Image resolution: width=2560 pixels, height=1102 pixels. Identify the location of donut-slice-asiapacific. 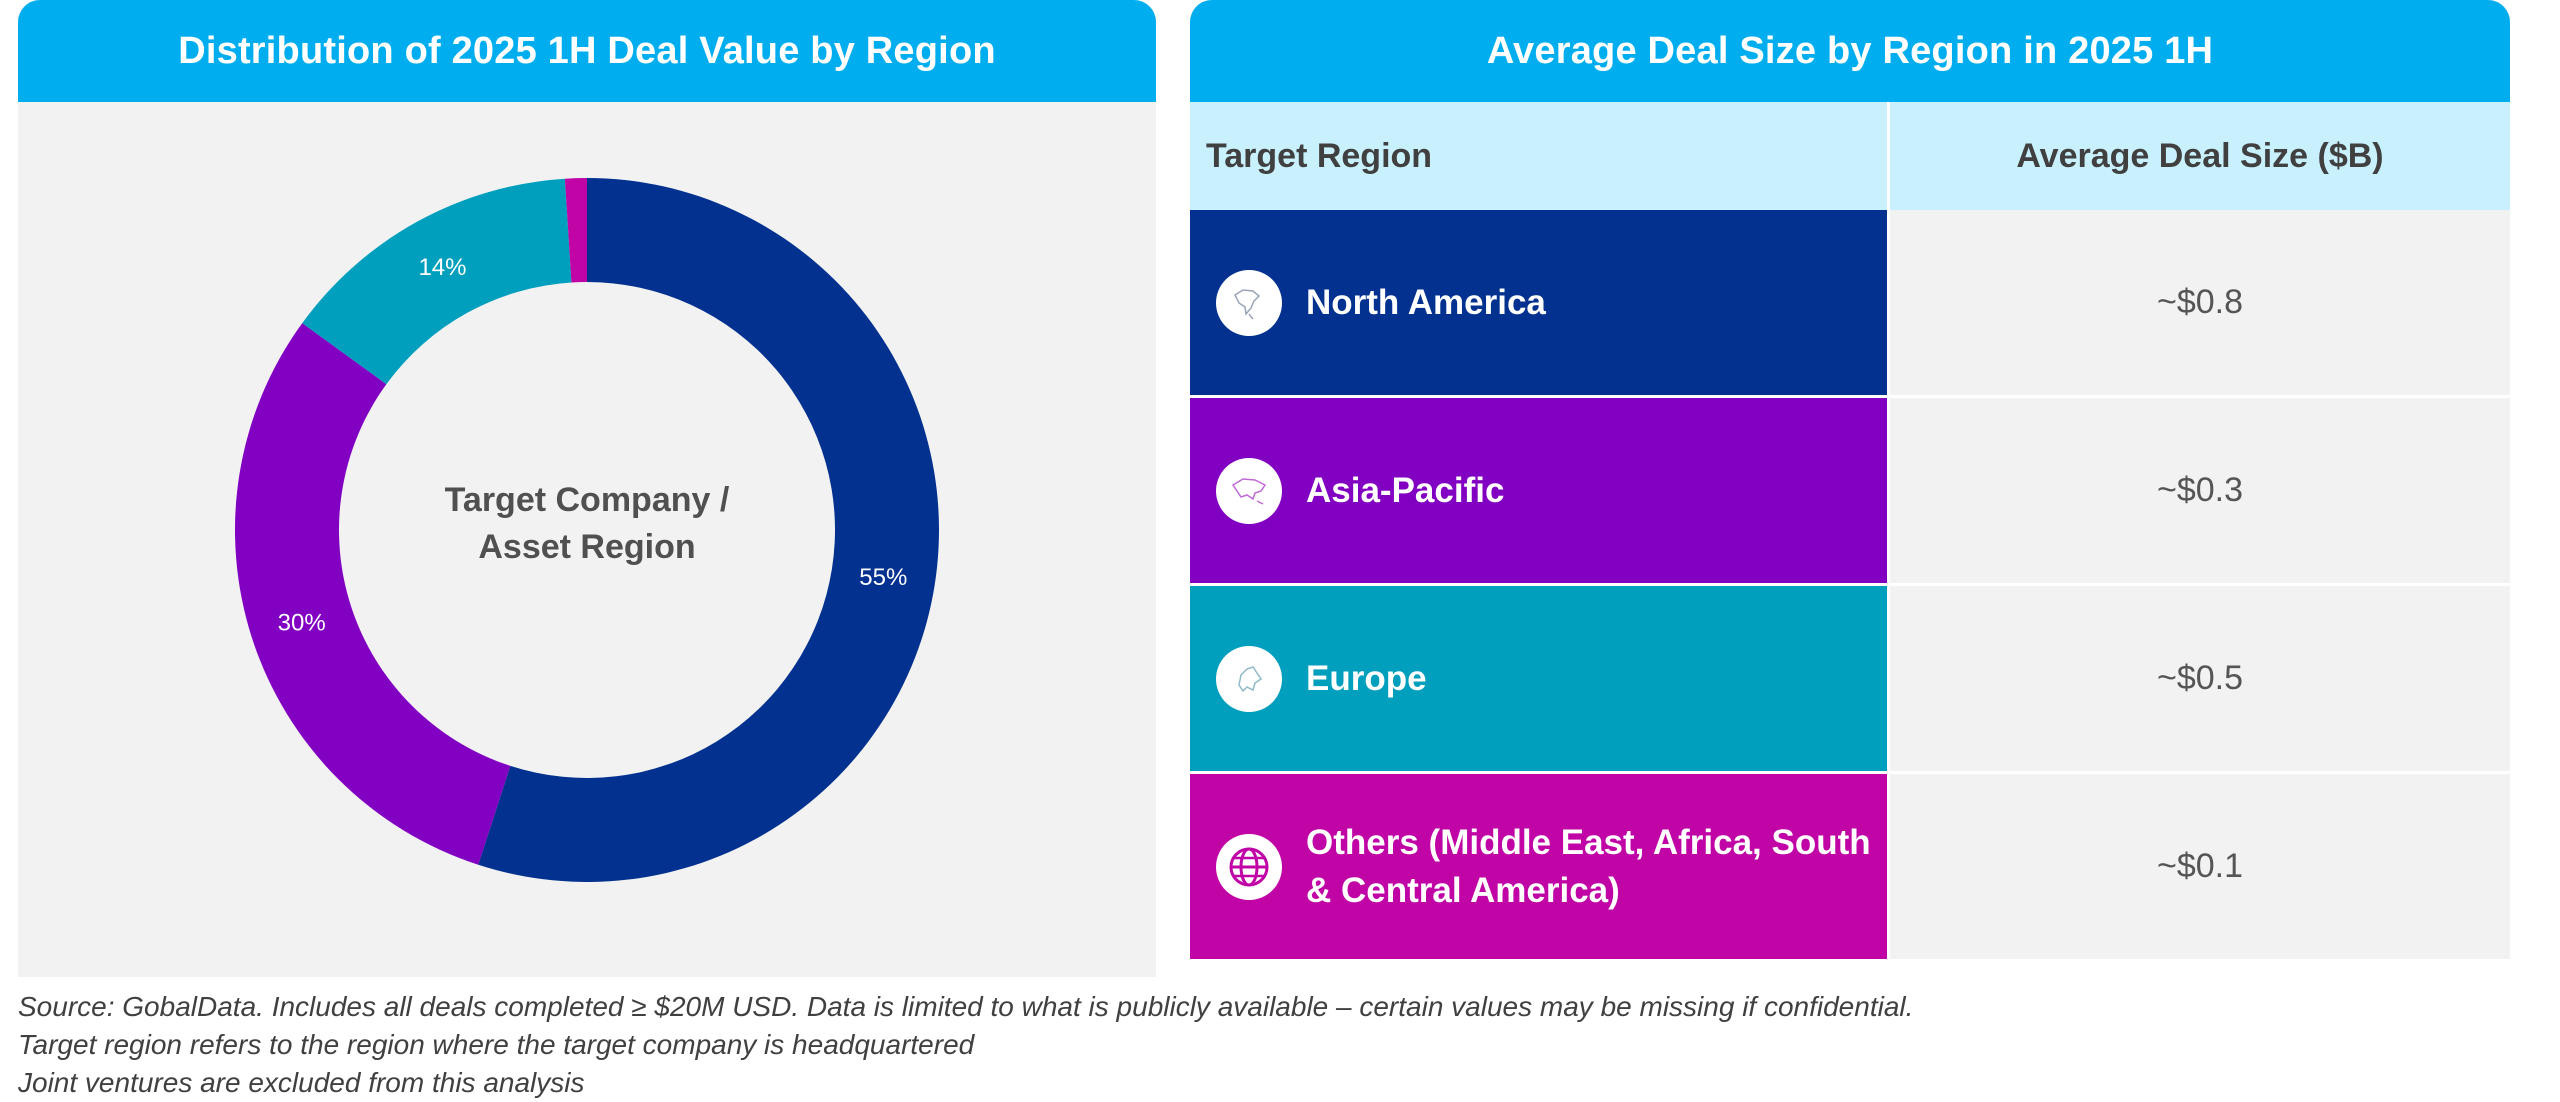
(372, 594).